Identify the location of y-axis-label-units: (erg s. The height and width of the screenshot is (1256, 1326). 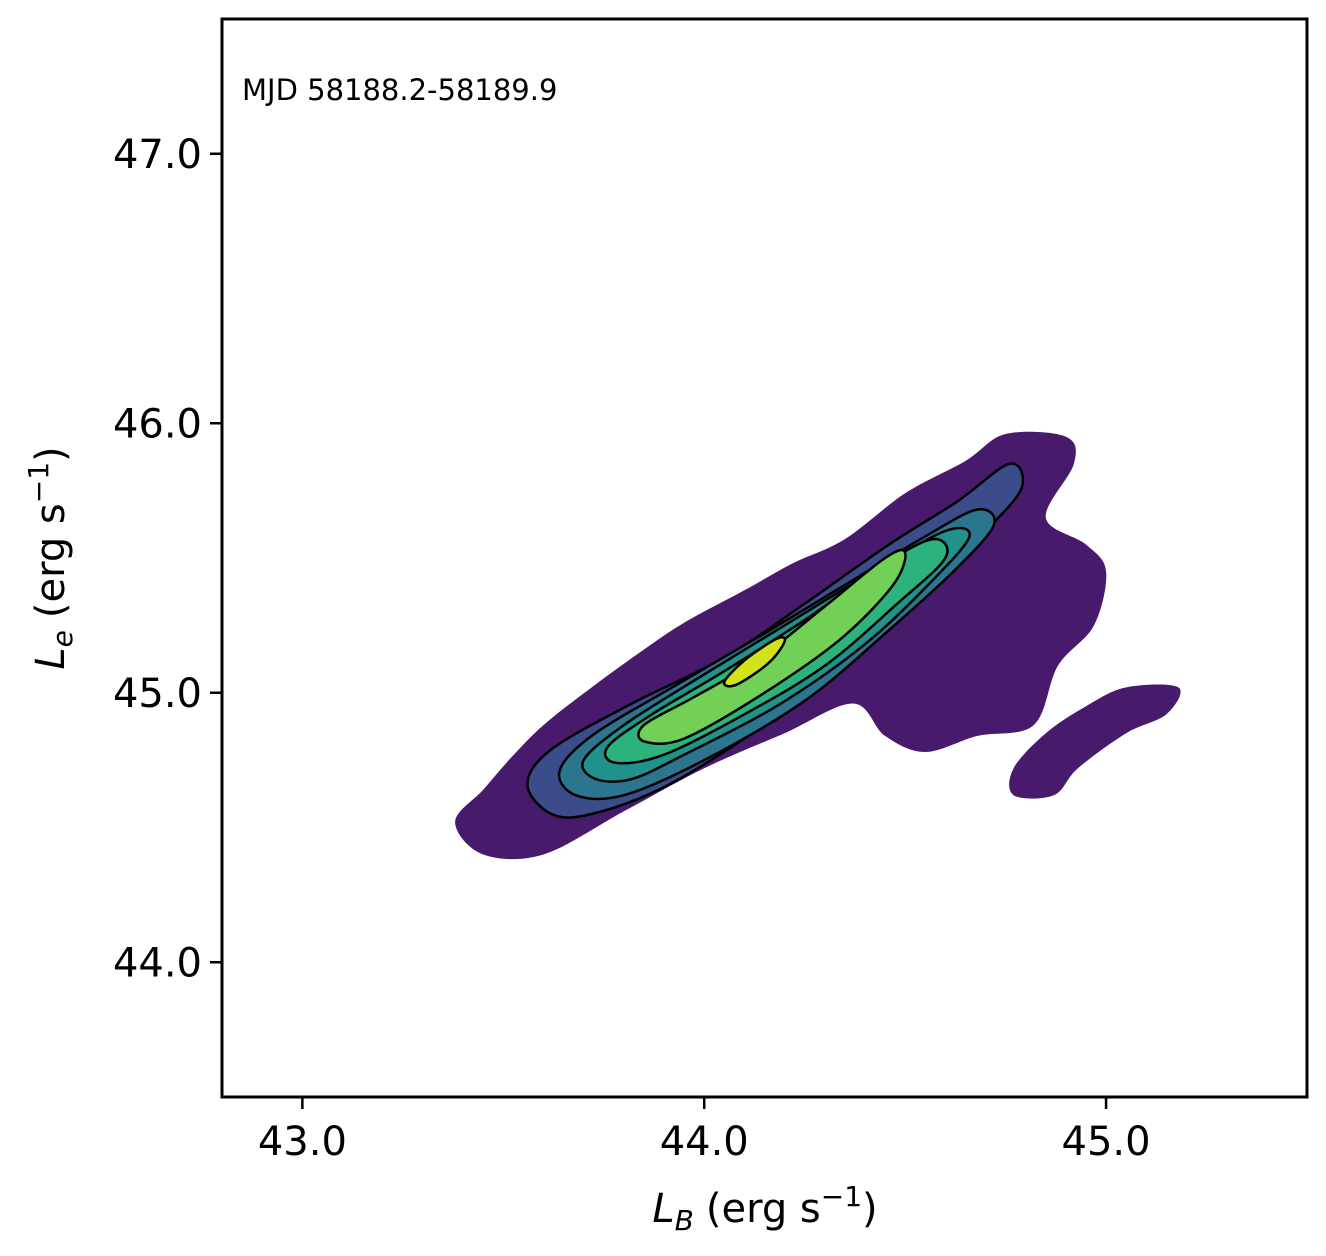
(51, 560).